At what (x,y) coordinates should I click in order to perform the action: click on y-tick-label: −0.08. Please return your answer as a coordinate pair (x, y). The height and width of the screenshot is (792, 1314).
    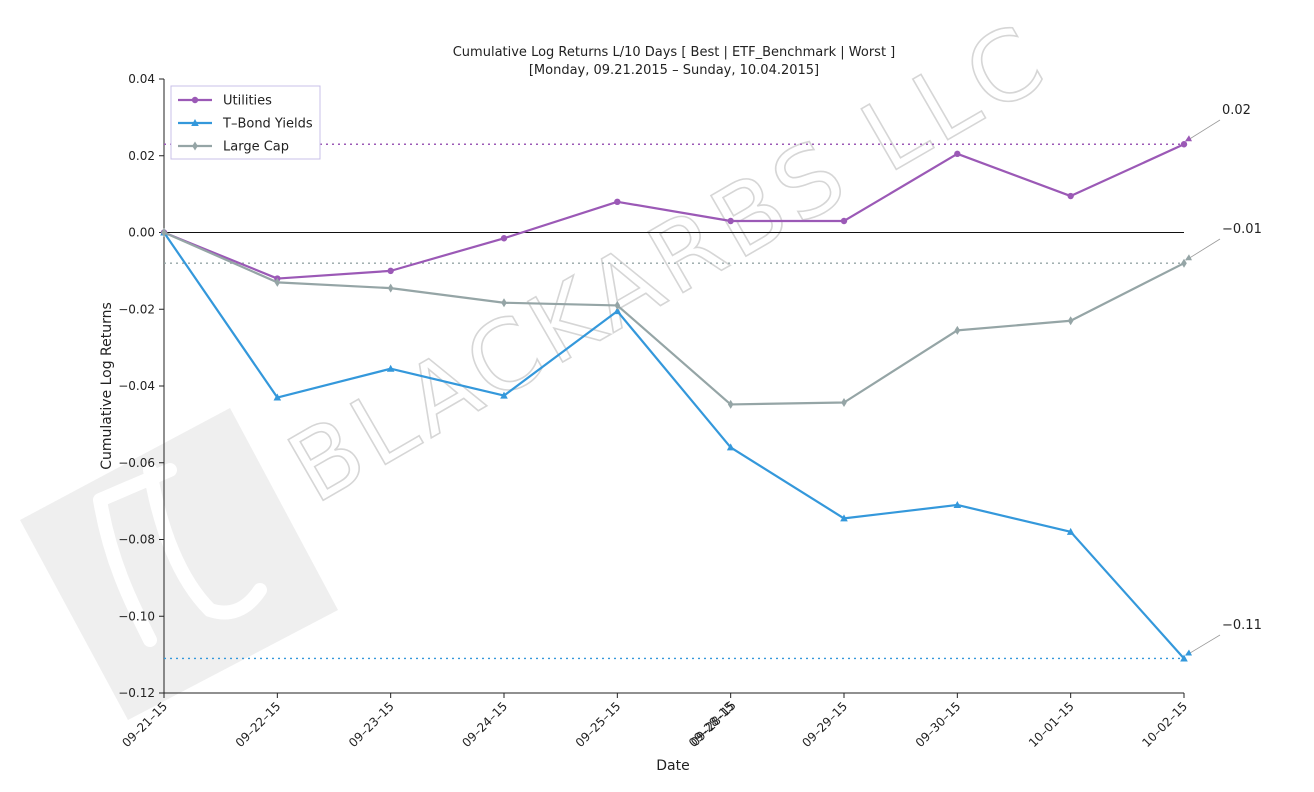
    Looking at the image, I should click on (136, 540).